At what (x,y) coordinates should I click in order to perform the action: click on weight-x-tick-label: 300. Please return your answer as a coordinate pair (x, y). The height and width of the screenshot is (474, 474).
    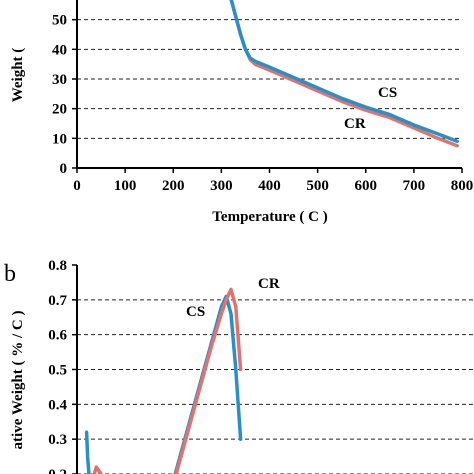
    Looking at the image, I should click on (221, 186).